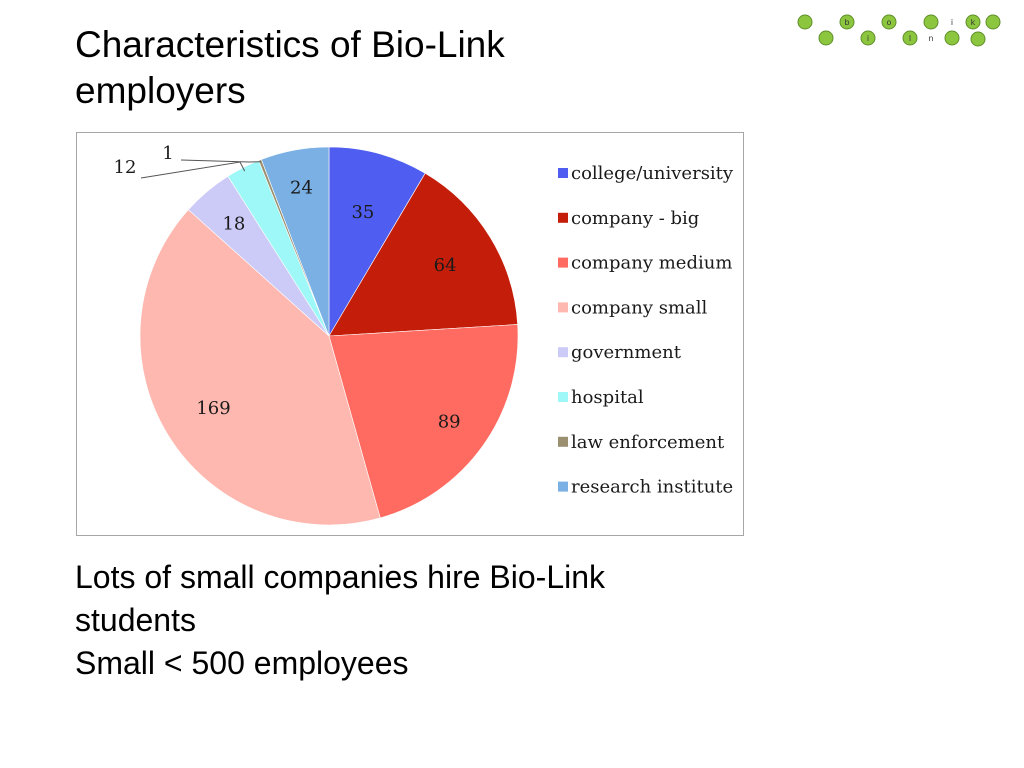 This screenshot has width=1024, height=768. I want to click on caption-line-3: Small < 500 employees, so click(242, 663).